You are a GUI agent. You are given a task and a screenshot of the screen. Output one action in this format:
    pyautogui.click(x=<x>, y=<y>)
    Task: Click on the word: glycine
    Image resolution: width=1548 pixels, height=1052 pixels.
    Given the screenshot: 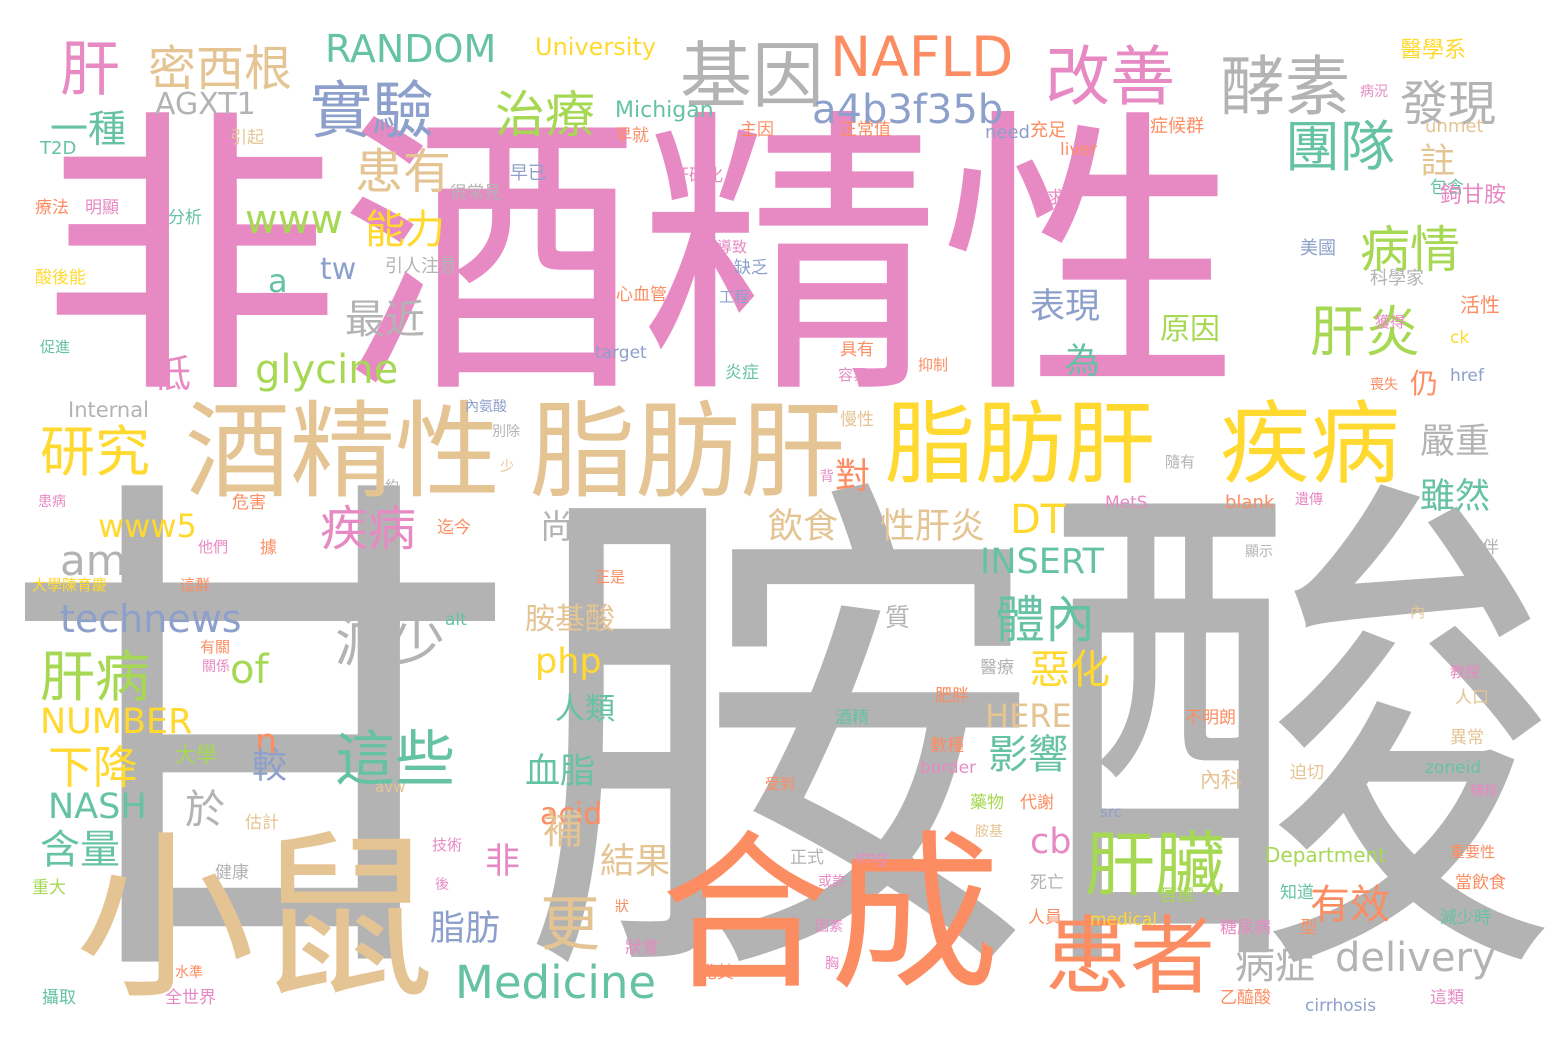 What is the action you would take?
    pyautogui.click(x=327, y=370)
    